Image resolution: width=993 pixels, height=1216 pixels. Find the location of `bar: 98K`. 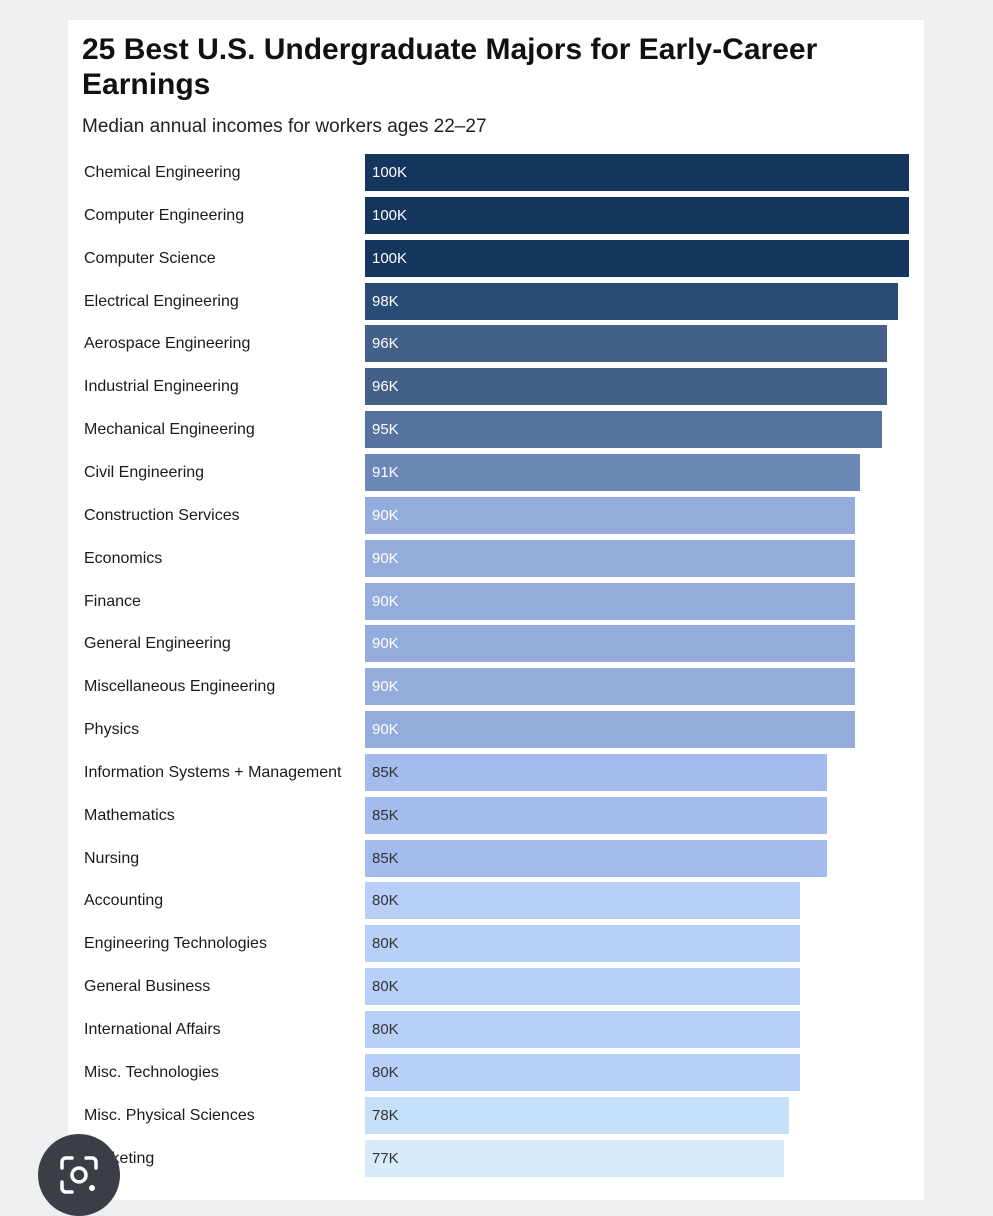

bar: 98K is located at coordinates (632, 301).